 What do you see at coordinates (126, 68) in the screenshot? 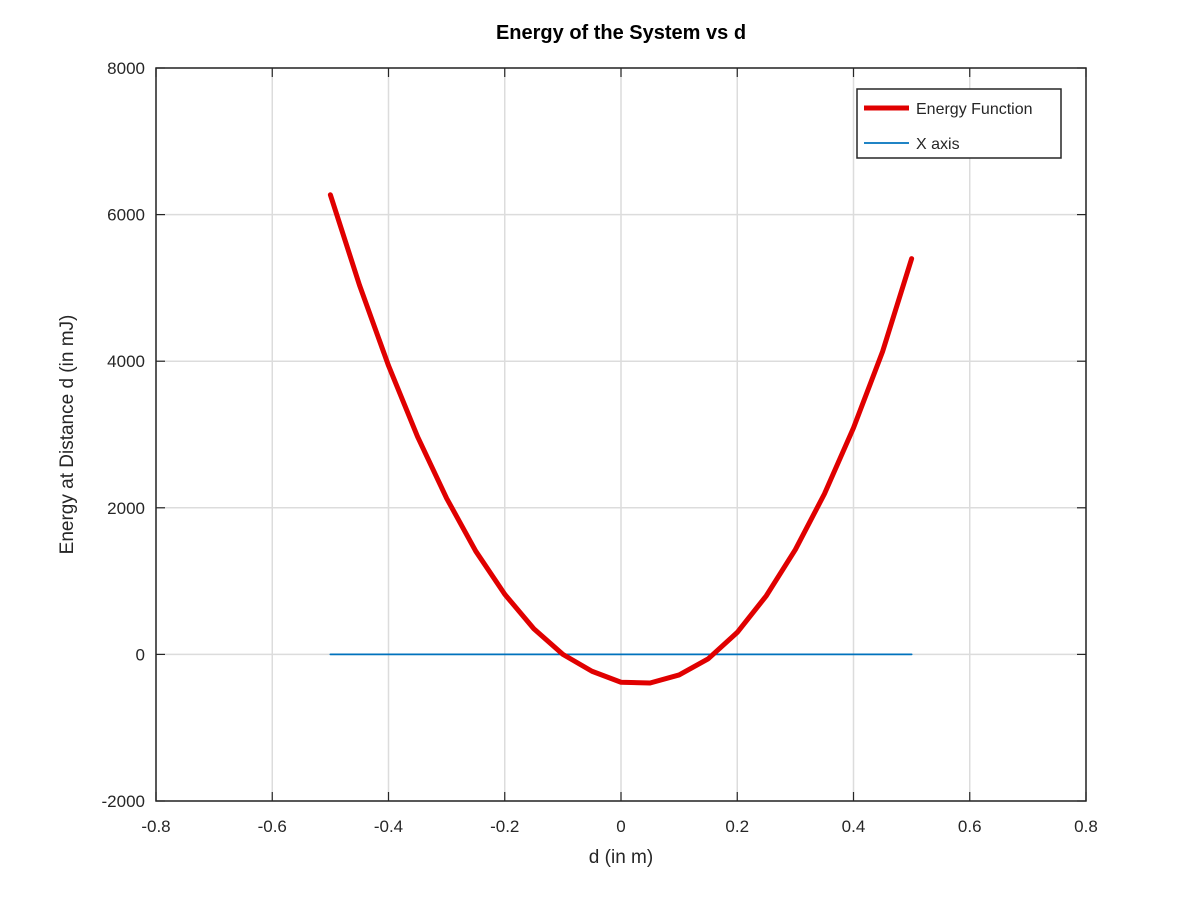
I see `y-tick-label: 8000` at bounding box center [126, 68].